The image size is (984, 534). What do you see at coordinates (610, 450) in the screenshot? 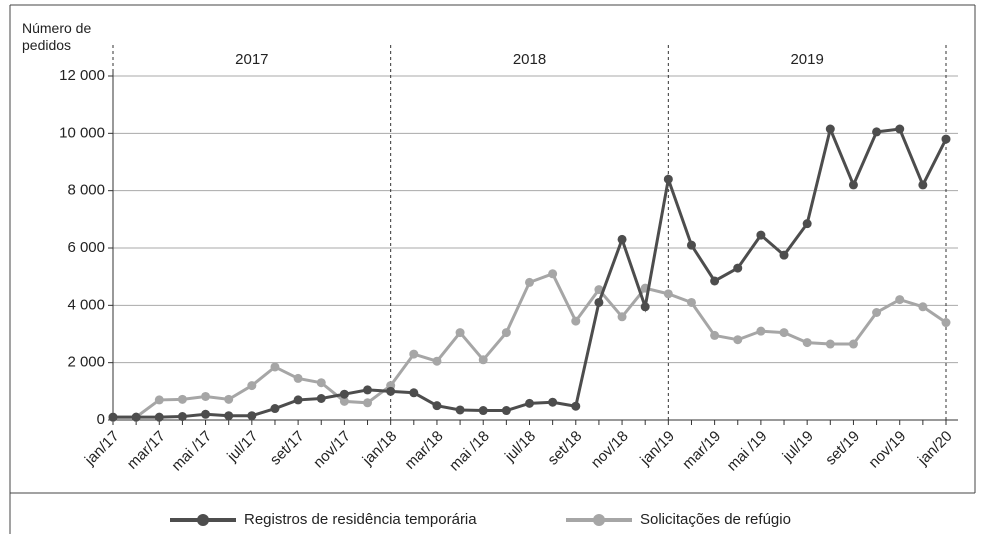
I see `x-tick-label: nov/18` at bounding box center [610, 450].